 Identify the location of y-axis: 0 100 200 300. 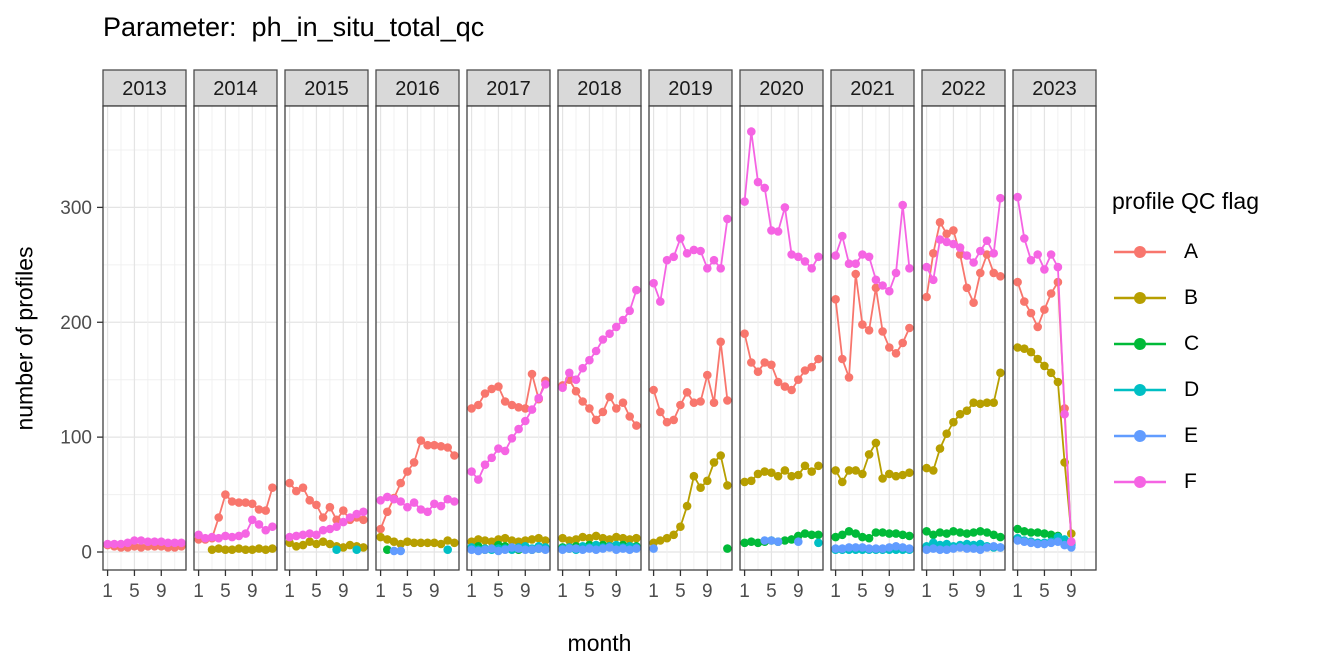
(81, 381).